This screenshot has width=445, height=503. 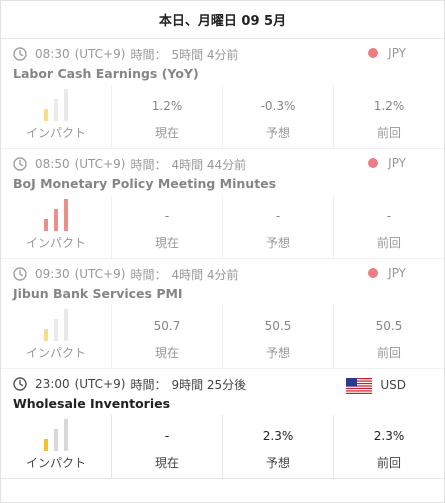 I want to click on actual-cell: 50.7 現在, so click(x=166, y=336).